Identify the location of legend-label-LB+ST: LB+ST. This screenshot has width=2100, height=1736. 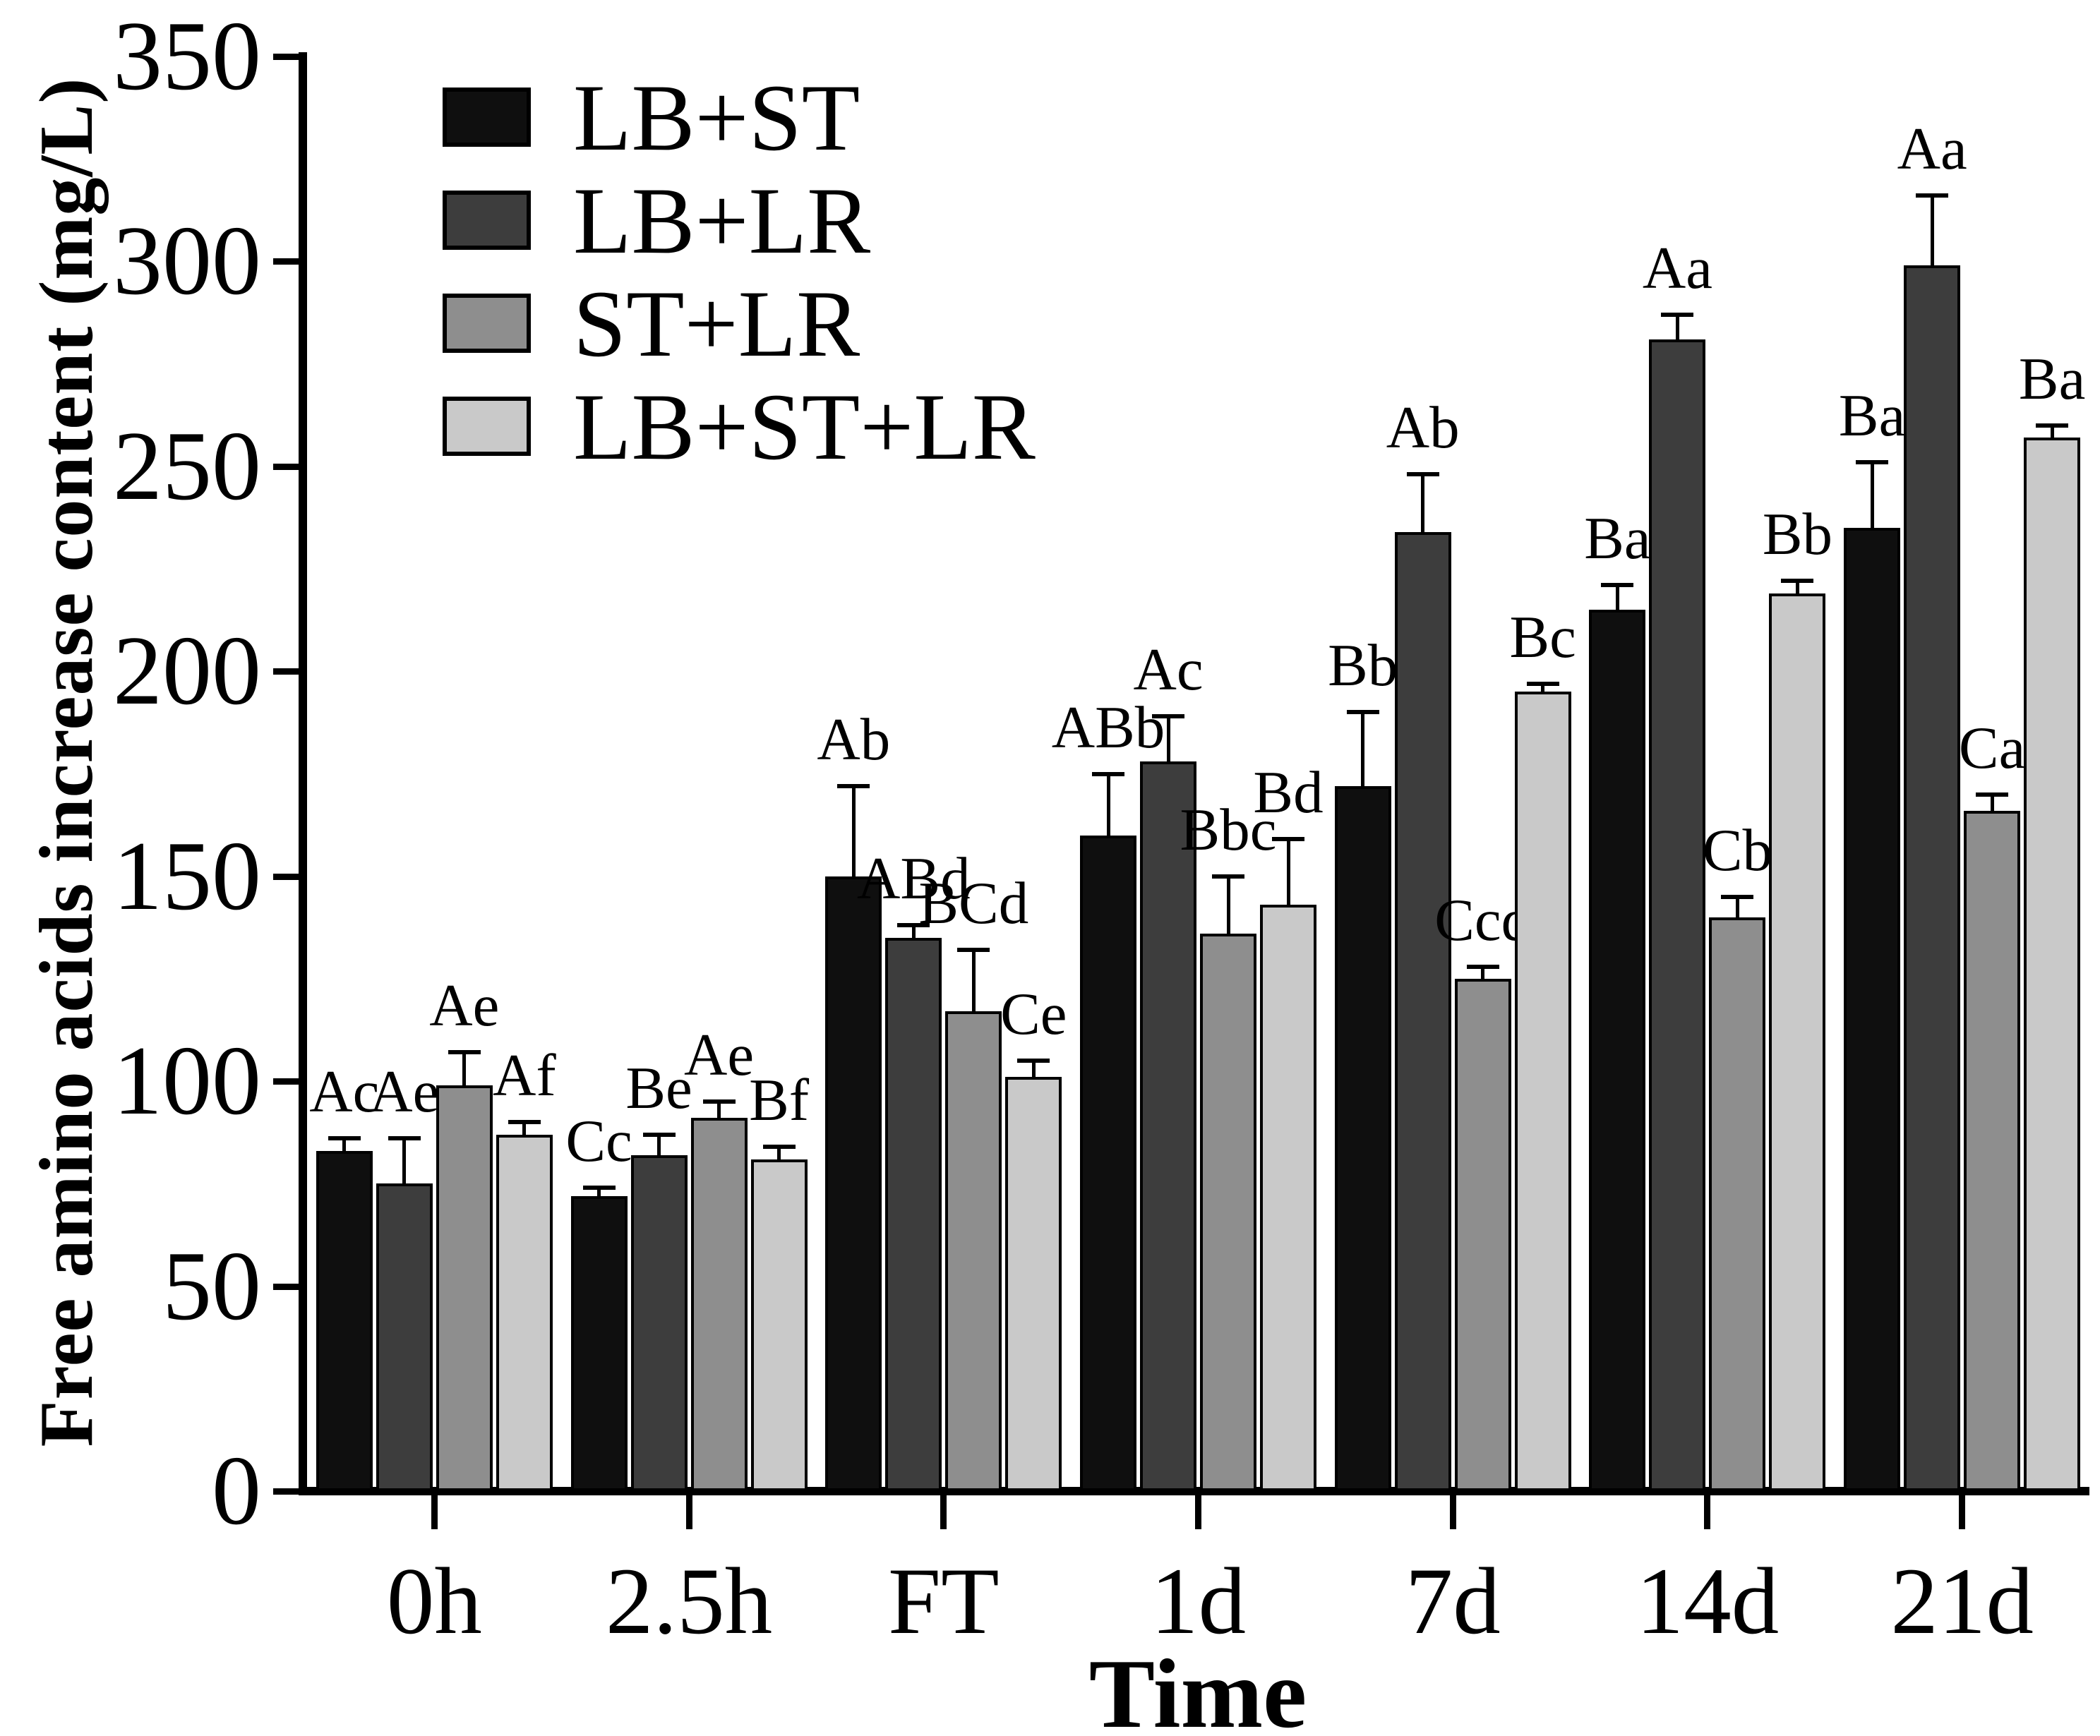
(717, 118).